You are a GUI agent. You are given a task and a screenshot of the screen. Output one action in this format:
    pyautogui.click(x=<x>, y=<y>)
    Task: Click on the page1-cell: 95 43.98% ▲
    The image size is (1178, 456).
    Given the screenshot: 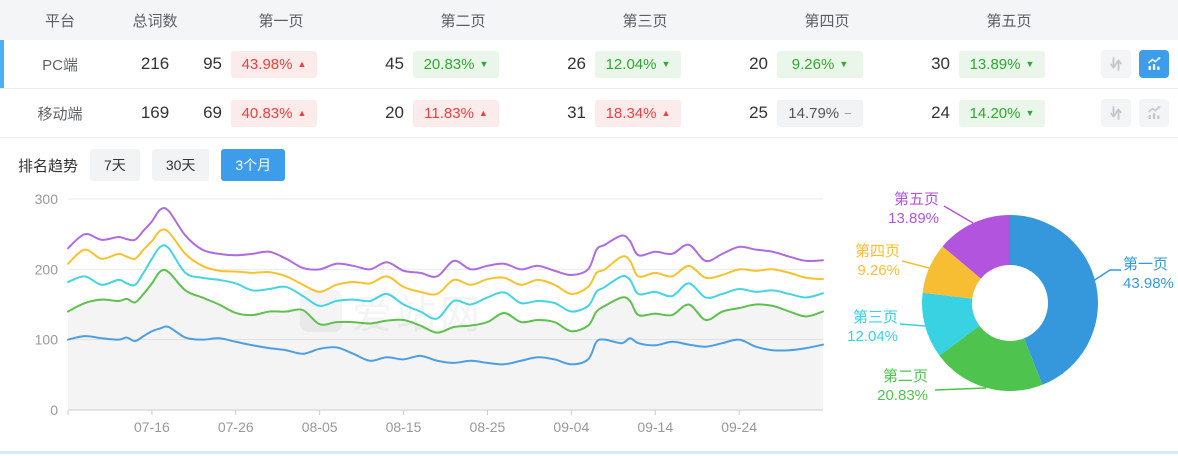 What is the action you would take?
    pyautogui.click(x=281, y=64)
    